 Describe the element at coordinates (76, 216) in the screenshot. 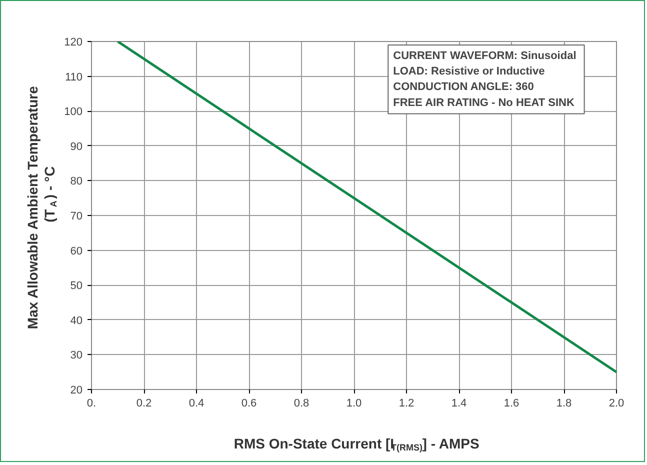

I see `y-tick-label: 70` at that location.